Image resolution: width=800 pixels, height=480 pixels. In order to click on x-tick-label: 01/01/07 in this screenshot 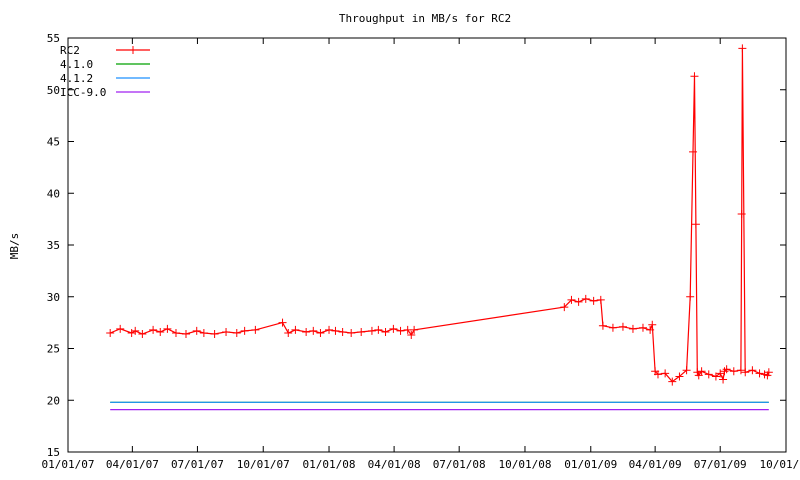, I will do `click(68, 464)`.